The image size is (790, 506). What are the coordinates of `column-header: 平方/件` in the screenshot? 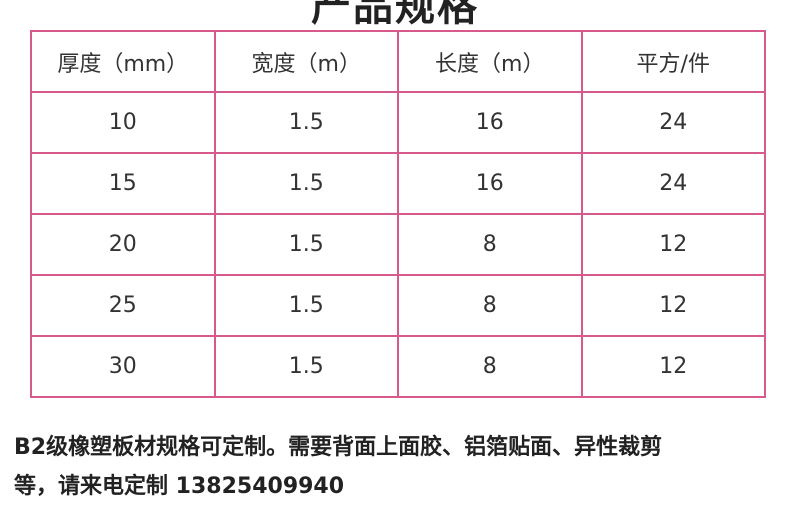 It's located at (673, 61).